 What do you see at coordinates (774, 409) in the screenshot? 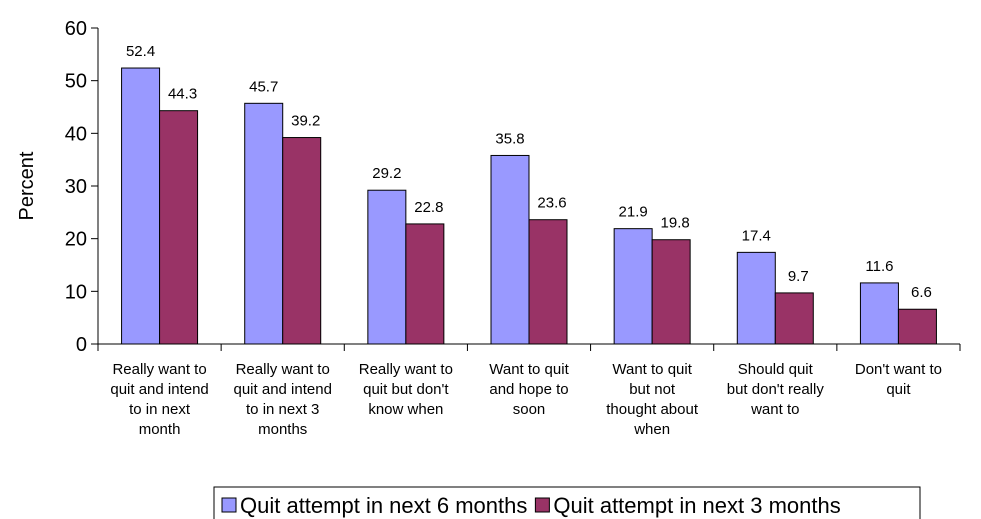
I see `x-tick-label-line: want to` at bounding box center [774, 409].